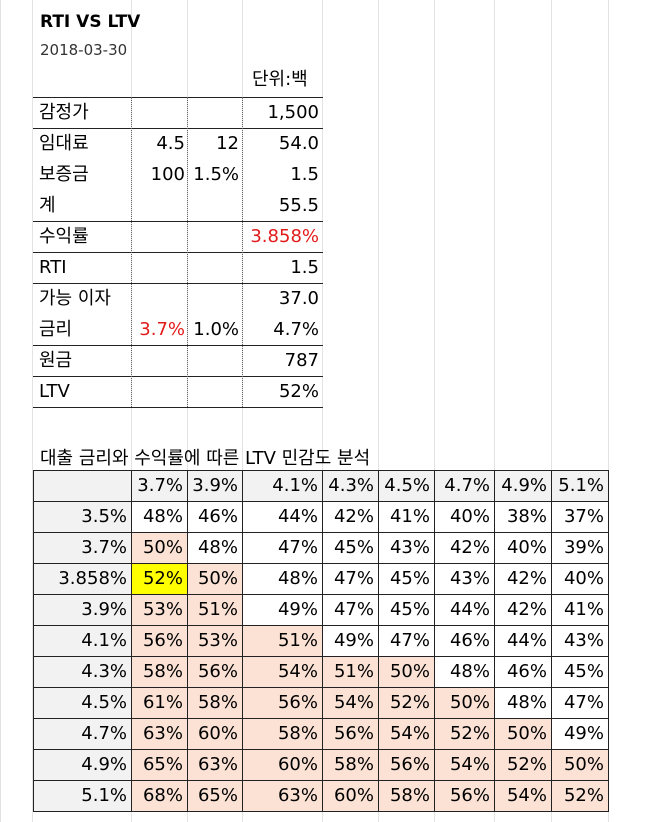 Image resolution: width=660 pixels, height=822 pixels. Describe the element at coordinates (75, 298) in the screenshot. I see `summary-row-label: 가능 이자` at that location.